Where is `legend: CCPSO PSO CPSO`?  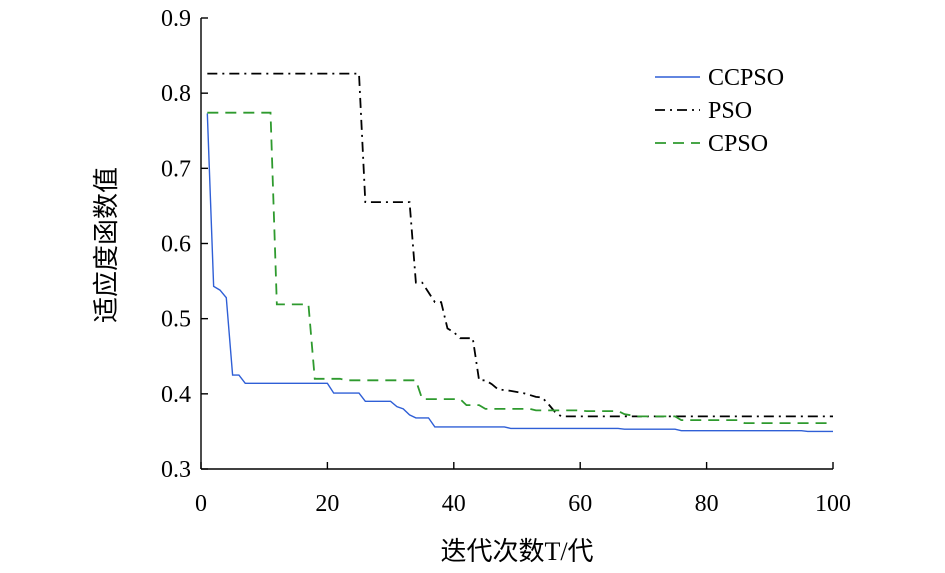 legend: CCPSO PSO CPSO is located at coordinates (719, 111).